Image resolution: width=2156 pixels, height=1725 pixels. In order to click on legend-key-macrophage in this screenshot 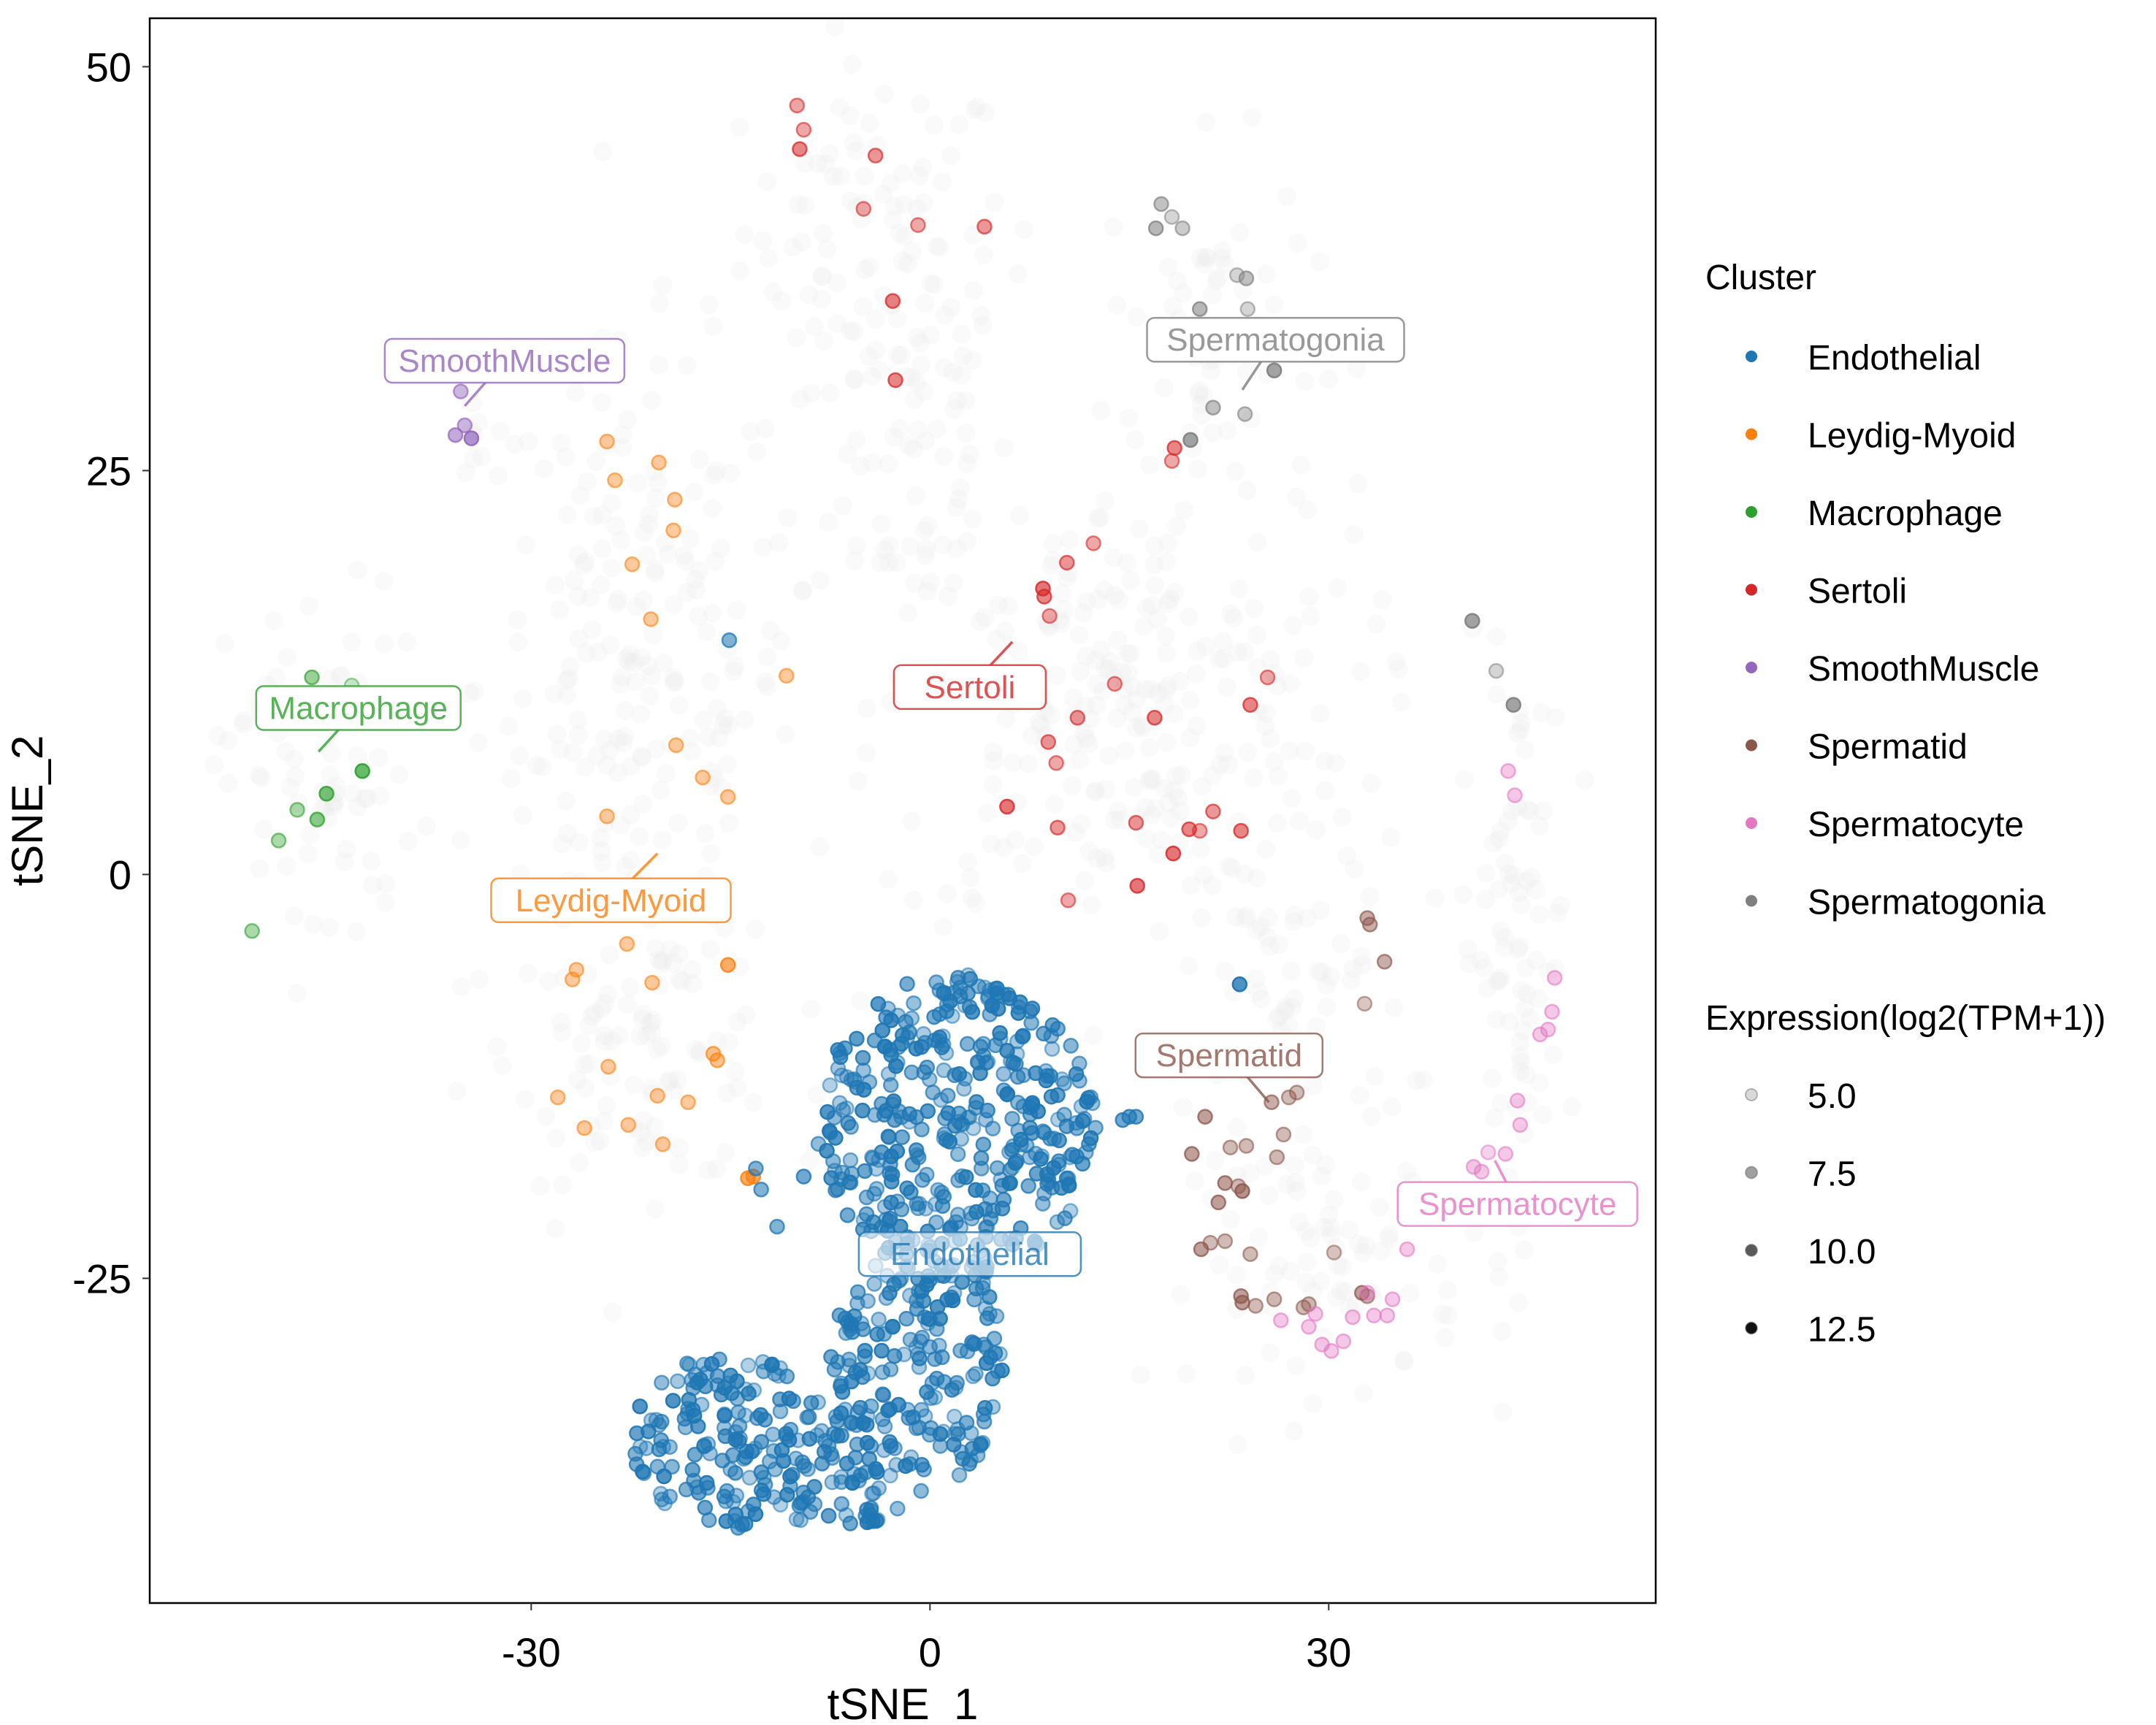, I will do `click(1752, 512)`.